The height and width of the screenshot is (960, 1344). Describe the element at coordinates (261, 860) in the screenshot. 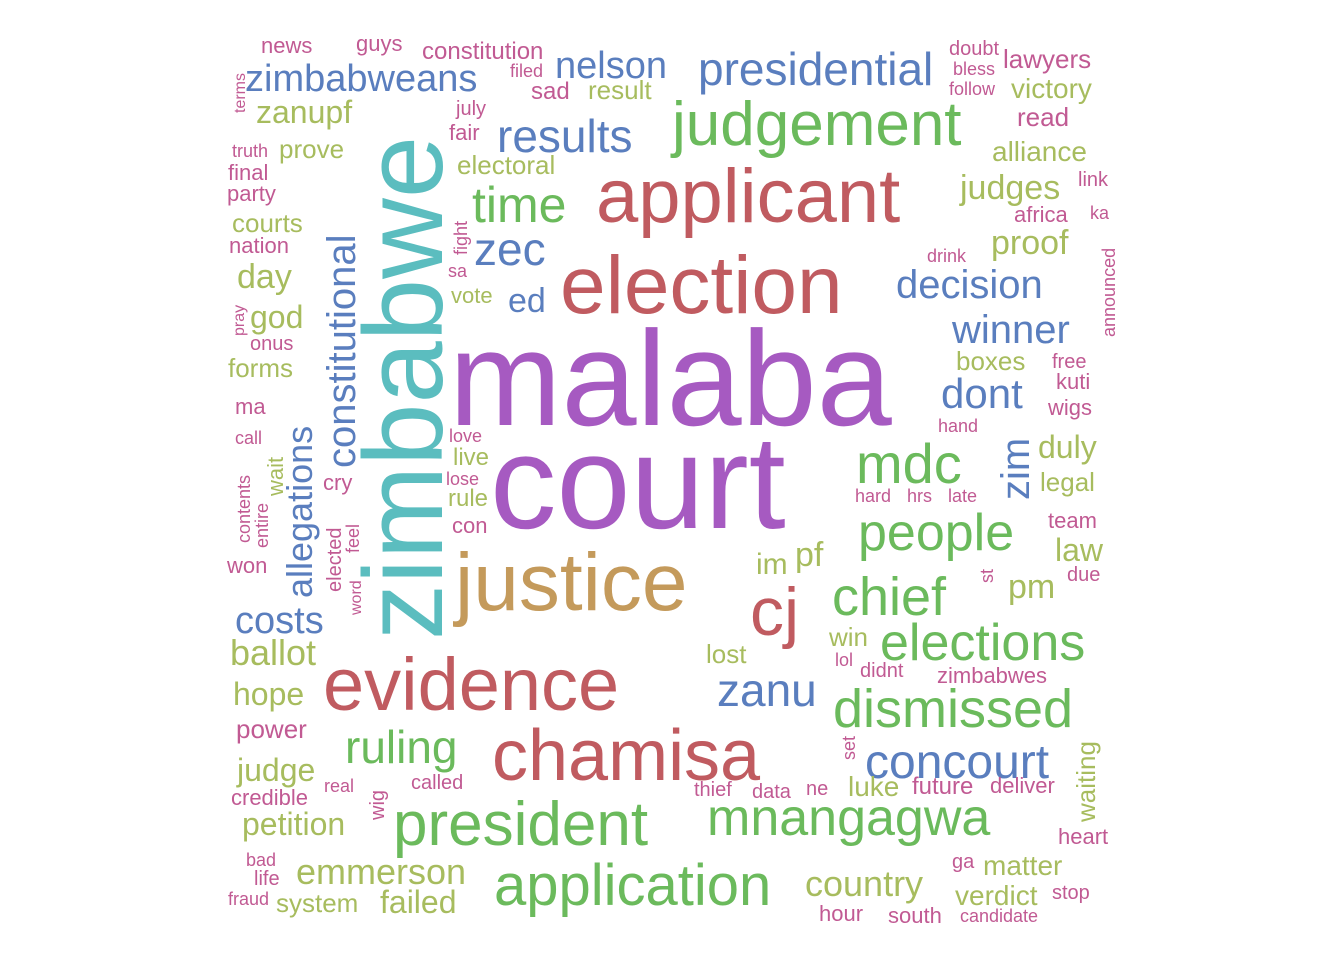

I see `word-bad: bad` at that location.